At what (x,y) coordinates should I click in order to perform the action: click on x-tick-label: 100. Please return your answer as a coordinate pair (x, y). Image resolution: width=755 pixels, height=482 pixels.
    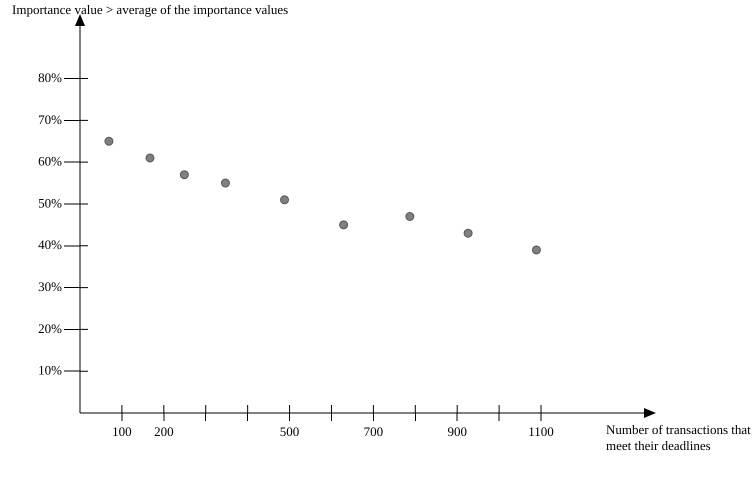
    Looking at the image, I should click on (122, 432).